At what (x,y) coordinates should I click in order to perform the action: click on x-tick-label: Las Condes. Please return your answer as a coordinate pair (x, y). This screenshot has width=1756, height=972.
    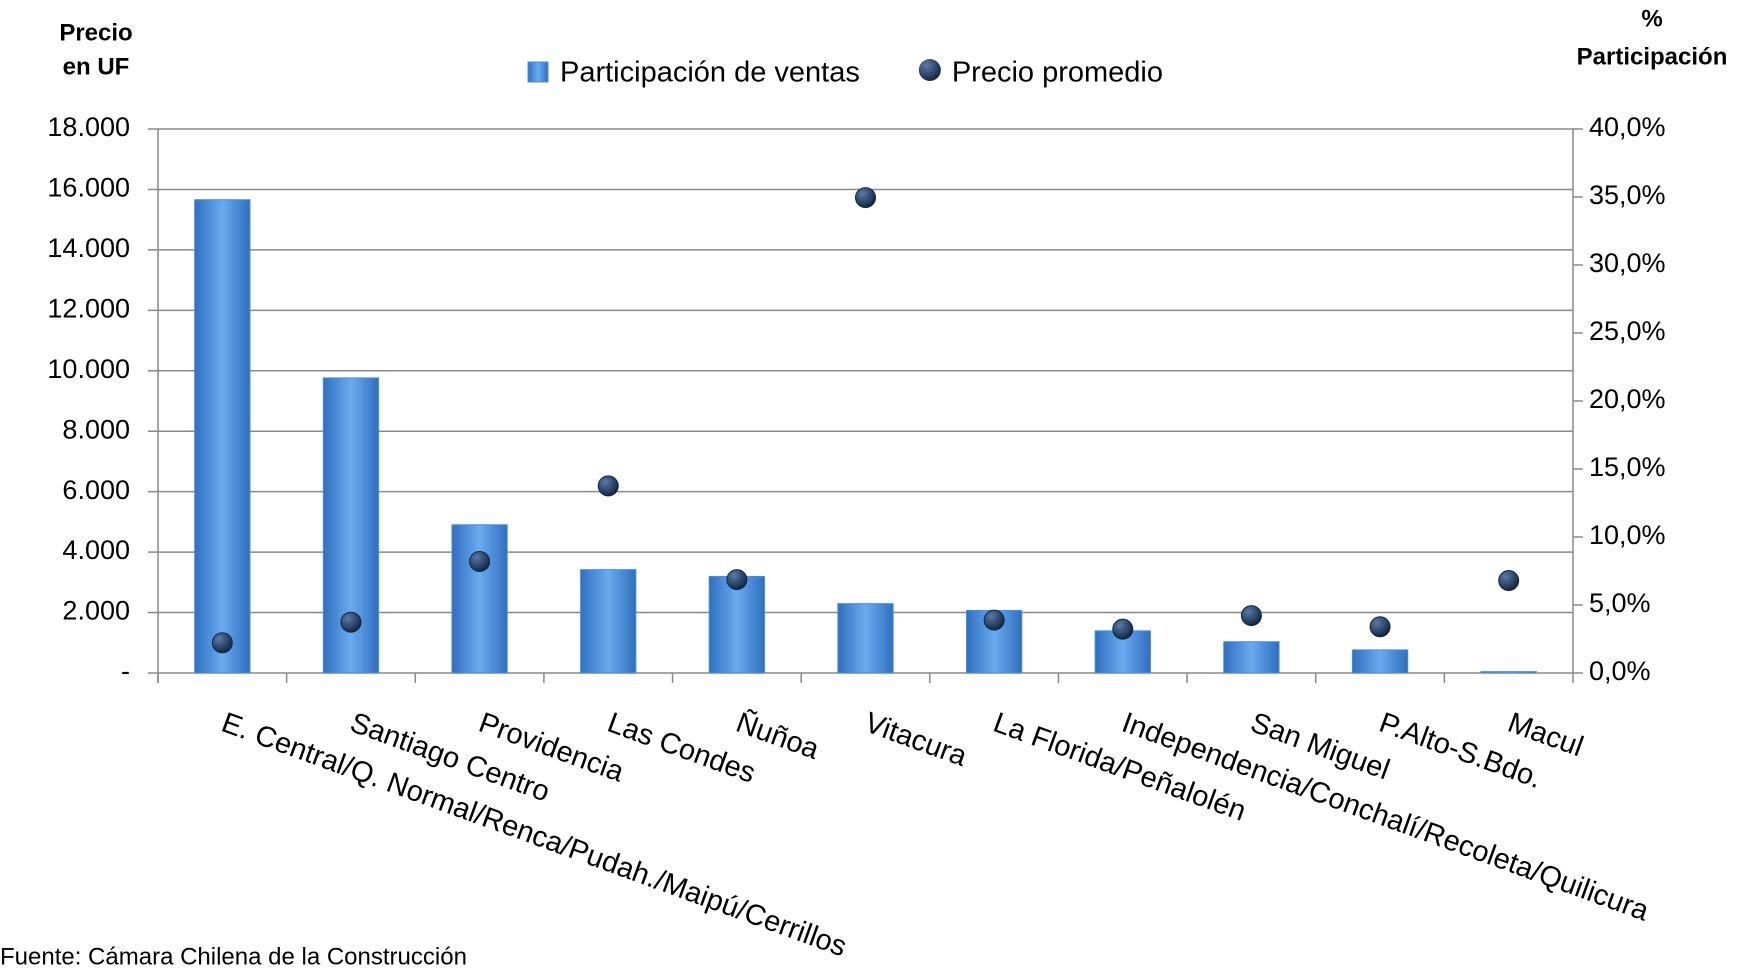
    Looking at the image, I should click on (681, 748).